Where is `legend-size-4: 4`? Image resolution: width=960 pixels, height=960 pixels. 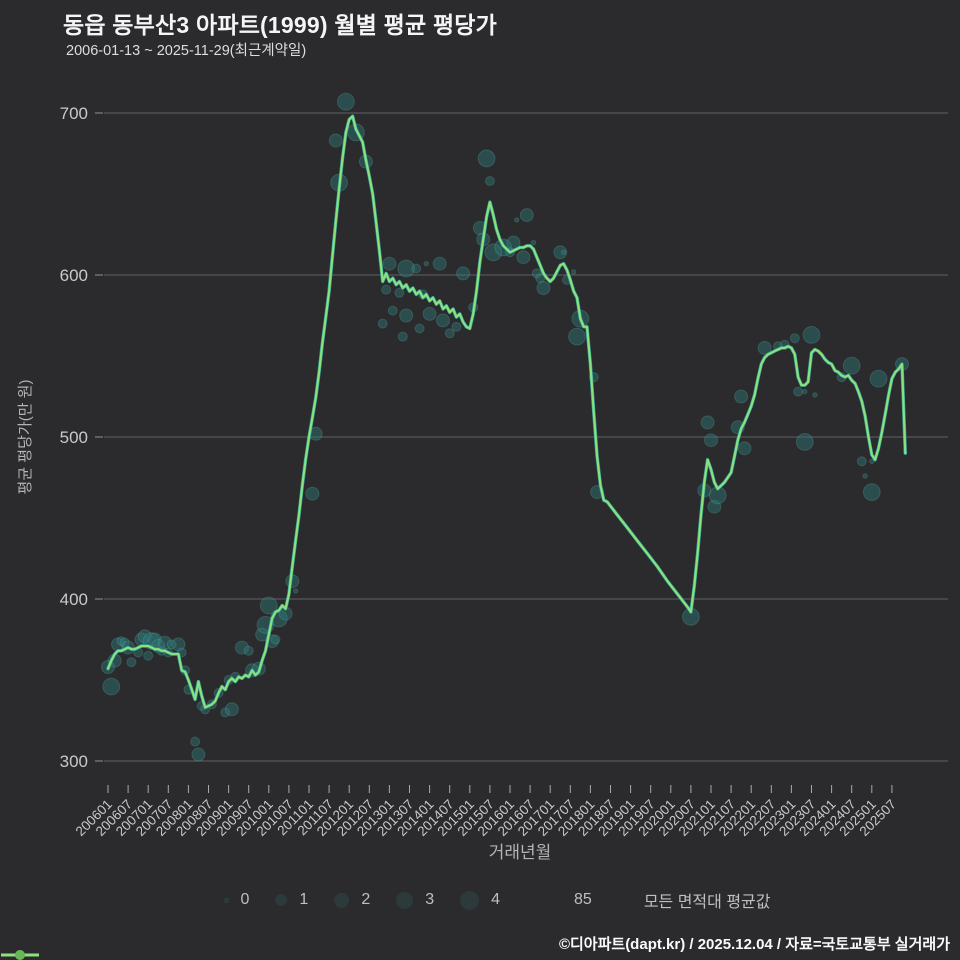
legend-size-4: 4 is located at coordinates (480, 900).